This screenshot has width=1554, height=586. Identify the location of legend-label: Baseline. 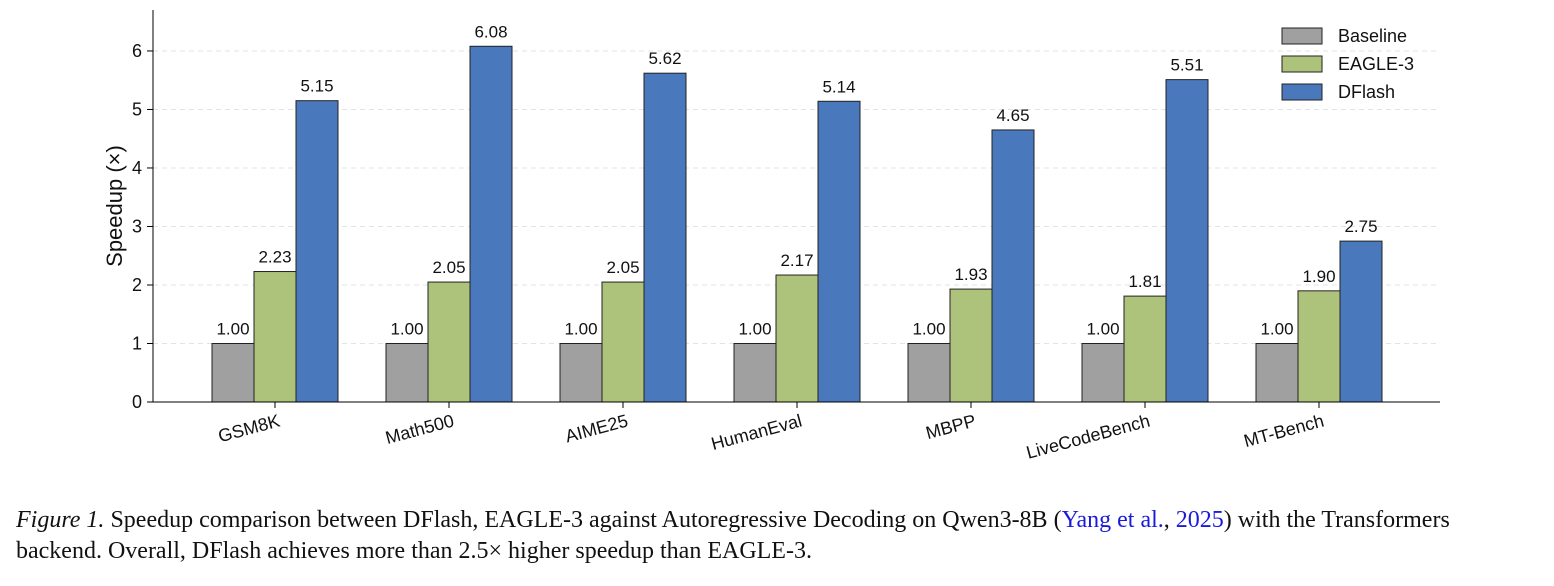
(1372, 36).